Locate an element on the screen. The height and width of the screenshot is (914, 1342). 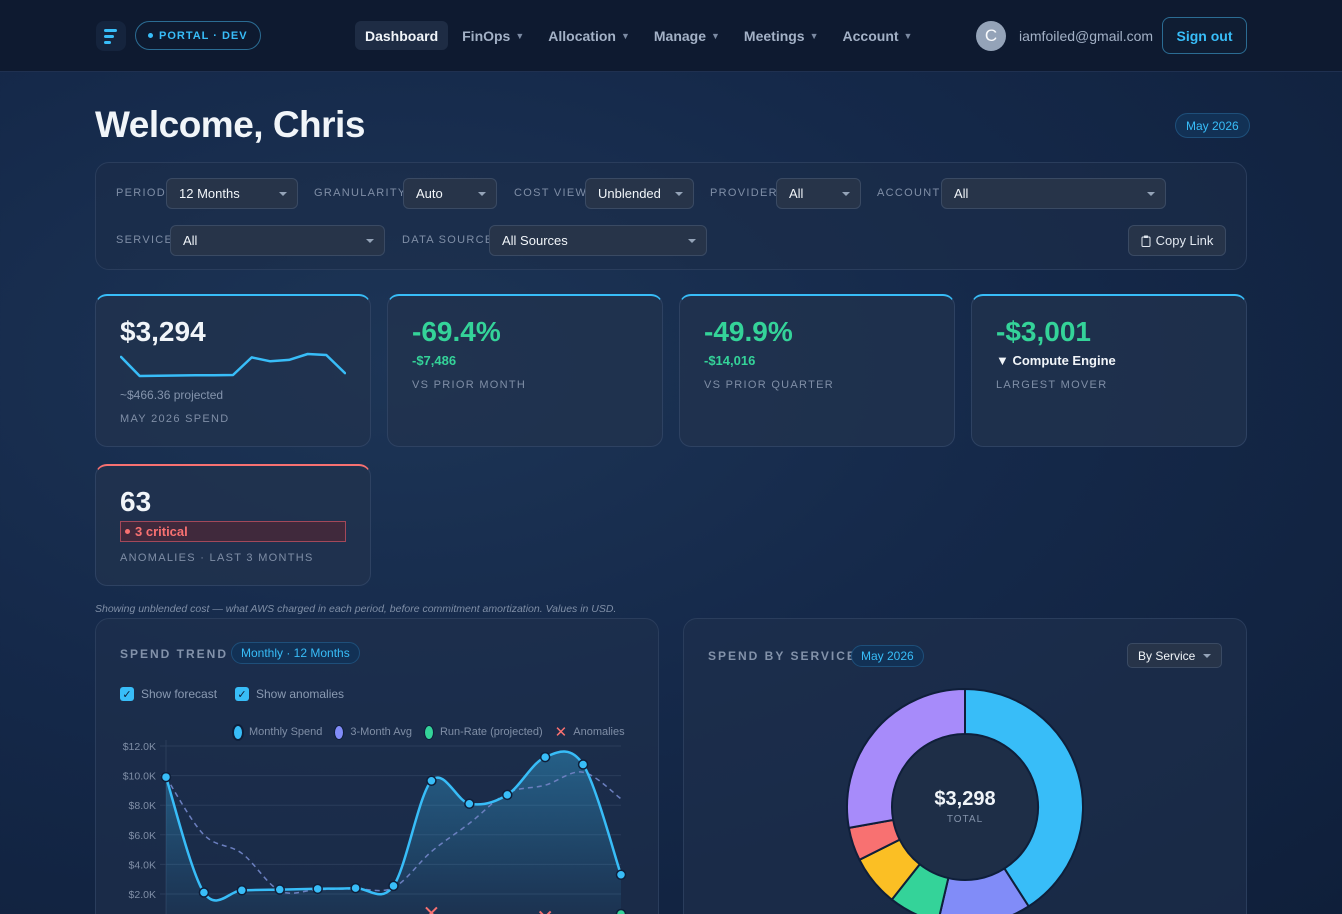
nav-label: Manage is located at coordinates (679, 35).